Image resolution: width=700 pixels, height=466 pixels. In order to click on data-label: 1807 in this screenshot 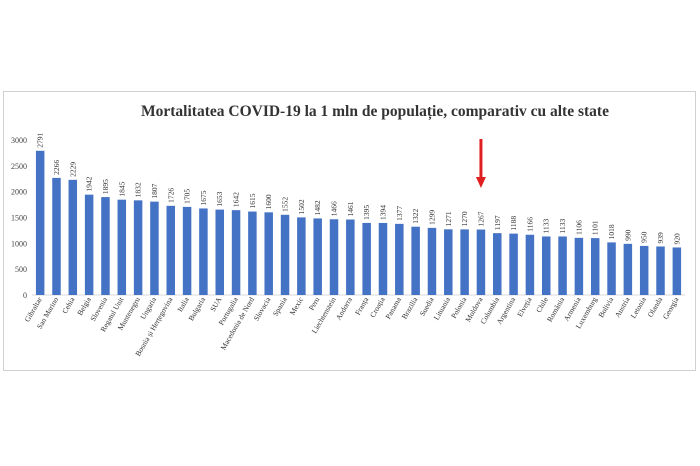, I will do `click(154, 190)`.